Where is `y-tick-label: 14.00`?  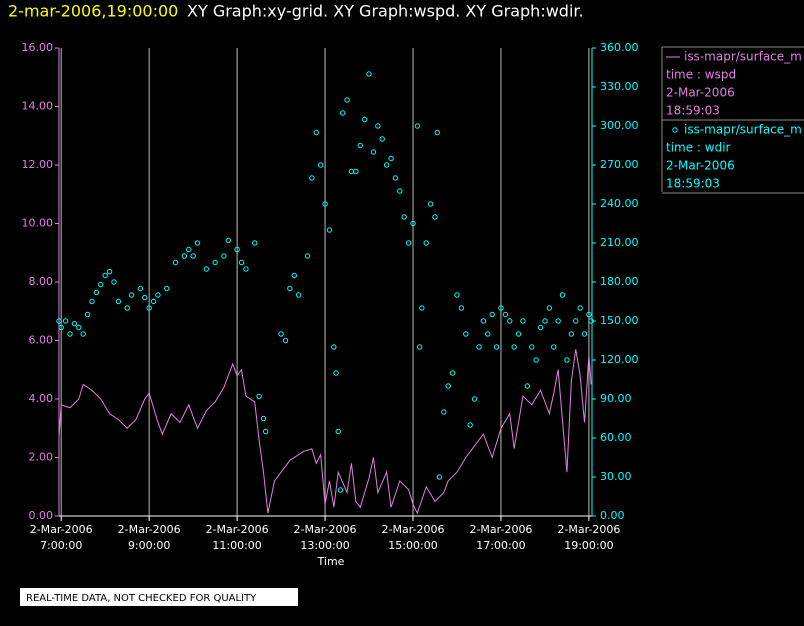
y-tick-label: 14.00 is located at coordinates (38, 106).